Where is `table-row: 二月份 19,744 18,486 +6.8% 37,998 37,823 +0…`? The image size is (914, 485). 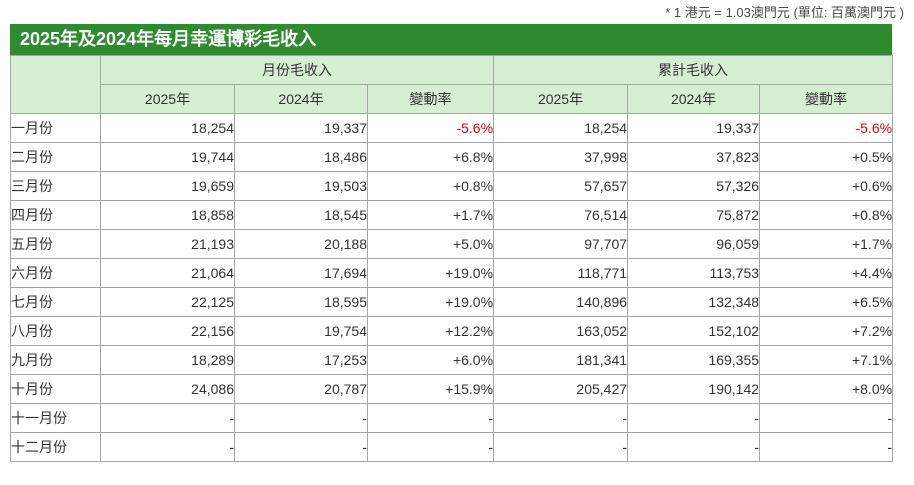
table-row: 二月份 19,744 18,486 +6.8% 37,998 37,823 +0… is located at coordinates (452, 157).